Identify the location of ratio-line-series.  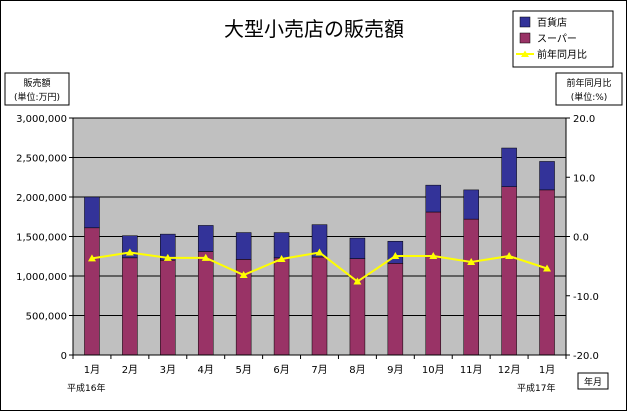
(319, 266).